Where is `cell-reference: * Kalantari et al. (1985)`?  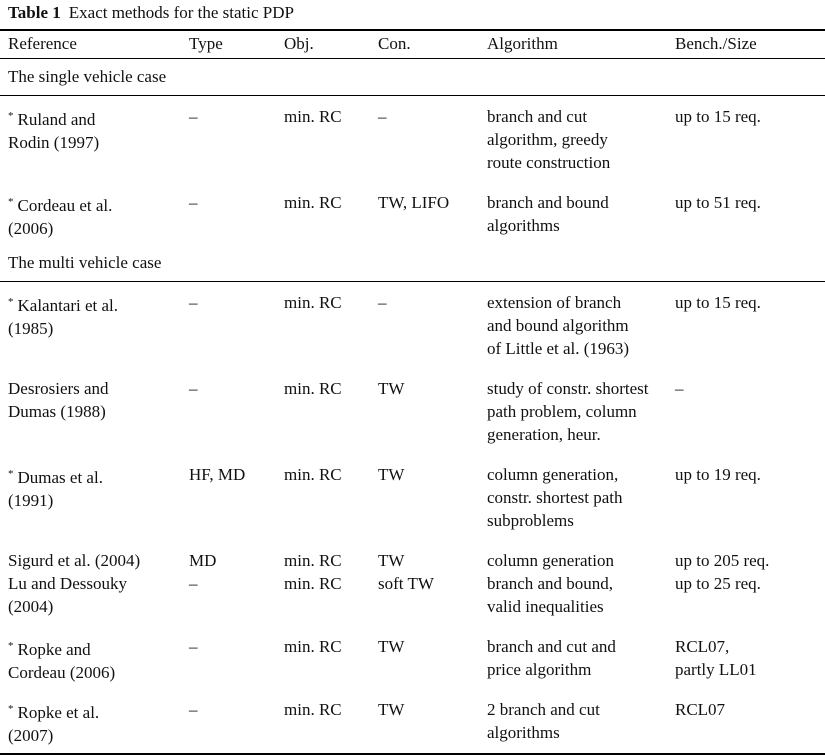 cell-reference: * Kalantari et al. (1985) is located at coordinates (95, 315).